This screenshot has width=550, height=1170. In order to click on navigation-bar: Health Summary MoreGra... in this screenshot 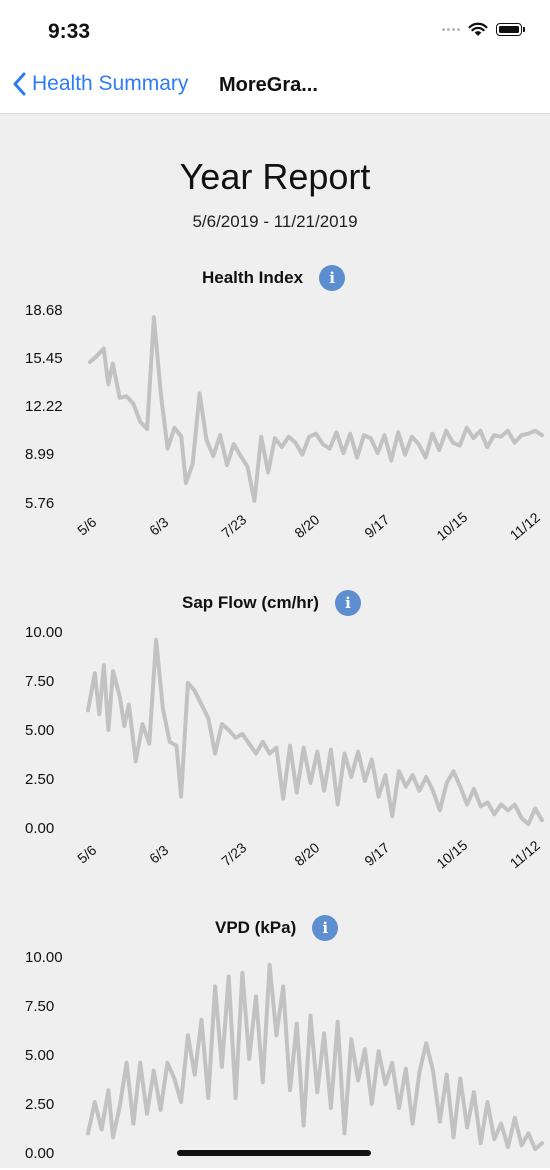, I will do `click(275, 87)`.